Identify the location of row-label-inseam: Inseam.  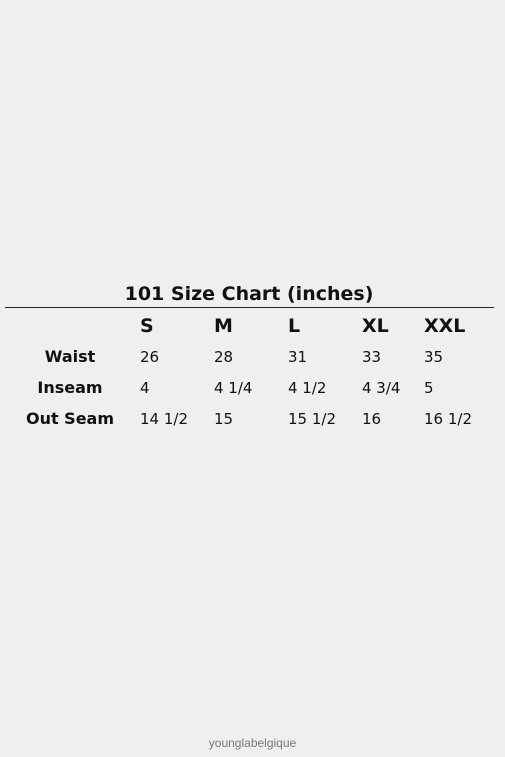
(70, 387).